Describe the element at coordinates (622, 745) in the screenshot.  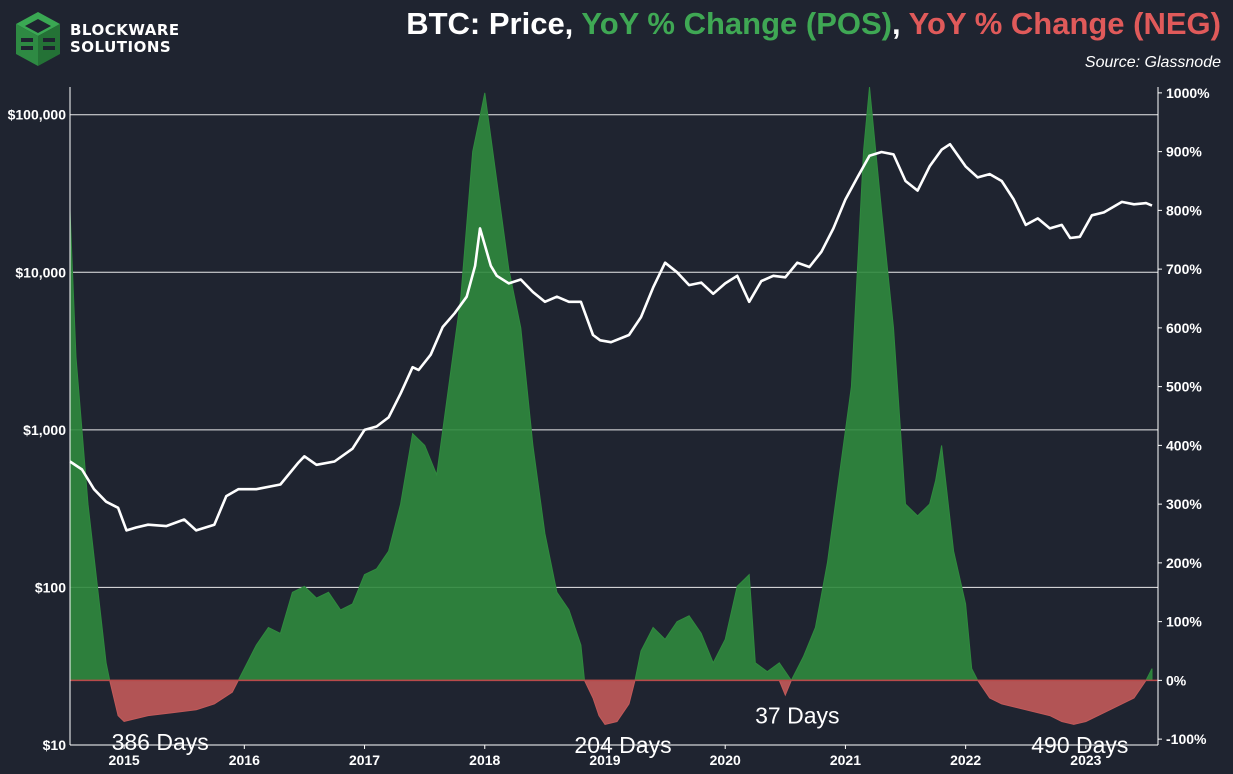
I see `annotation-label: 204 Days` at that location.